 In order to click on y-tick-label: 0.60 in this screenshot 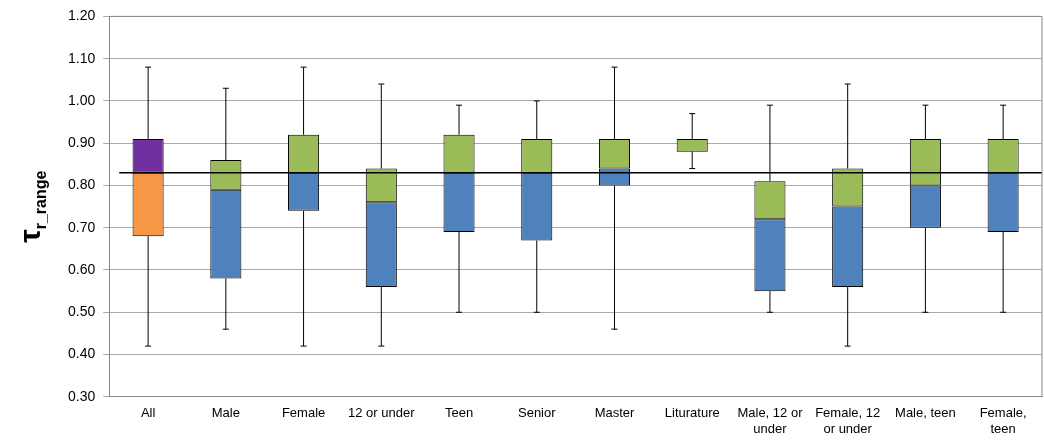, I will do `click(82, 268)`.